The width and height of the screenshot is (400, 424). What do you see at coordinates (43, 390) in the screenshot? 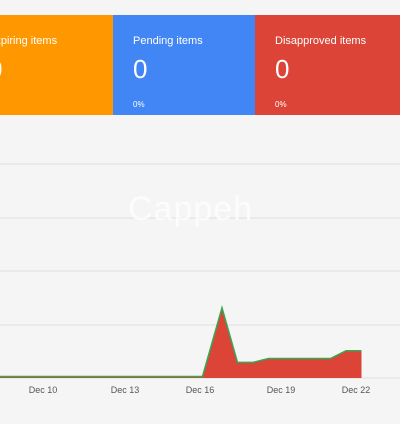
I see `x-tick-label-0: Dec 10` at bounding box center [43, 390].